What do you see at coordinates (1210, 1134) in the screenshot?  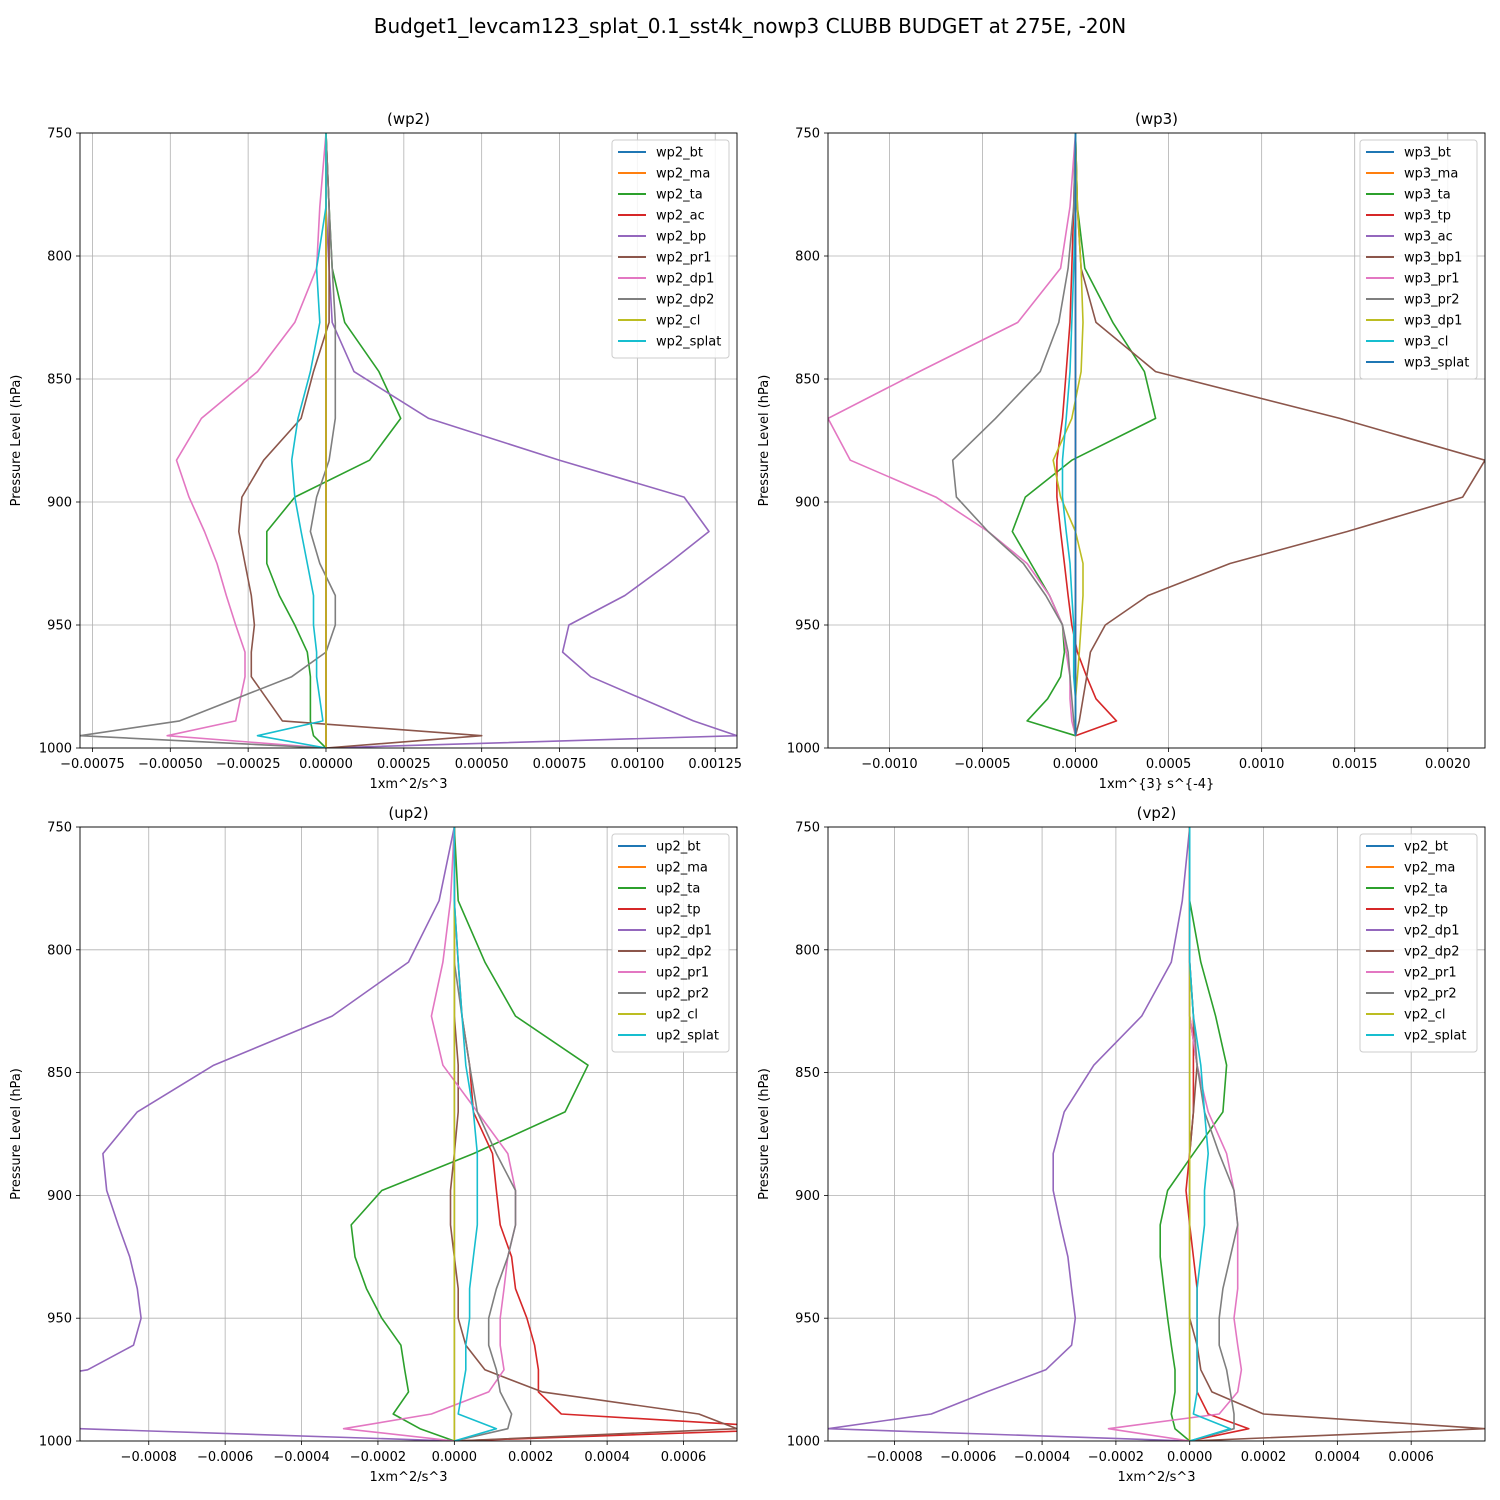 I see `series-line-vp2_splat` at bounding box center [1210, 1134].